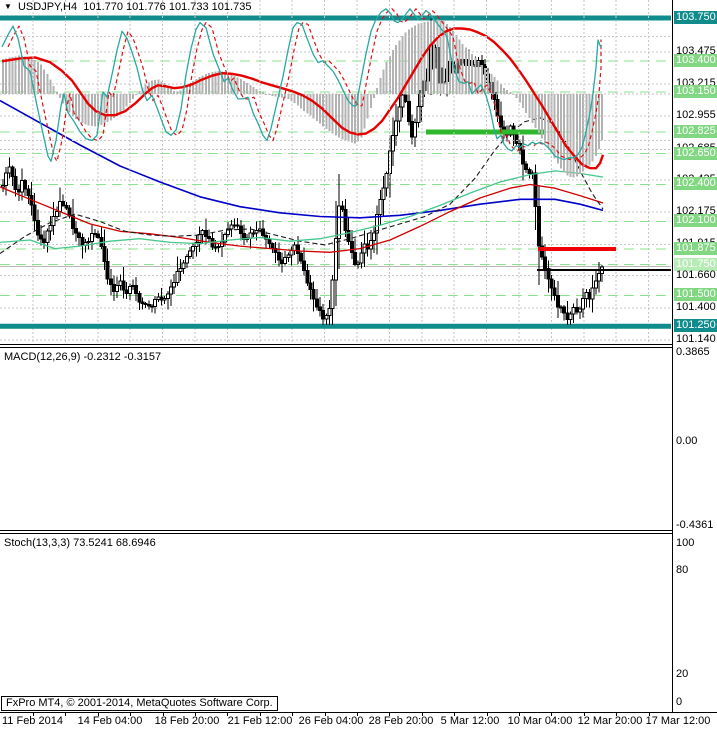 The height and width of the screenshot is (730, 717). I want to click on stoch-values: 73.5241 68.6946, so click(114, 543).